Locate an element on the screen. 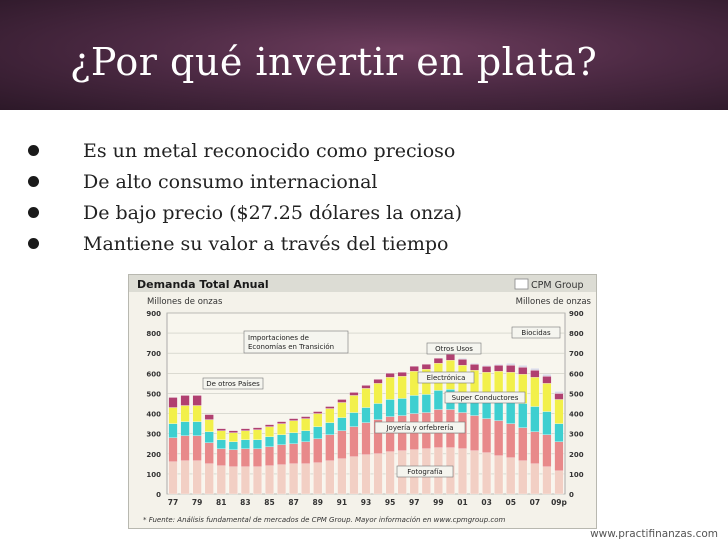 This screenshot has width=728, height=546. x-tick-label: 03 is located at coordinates (486, 502).